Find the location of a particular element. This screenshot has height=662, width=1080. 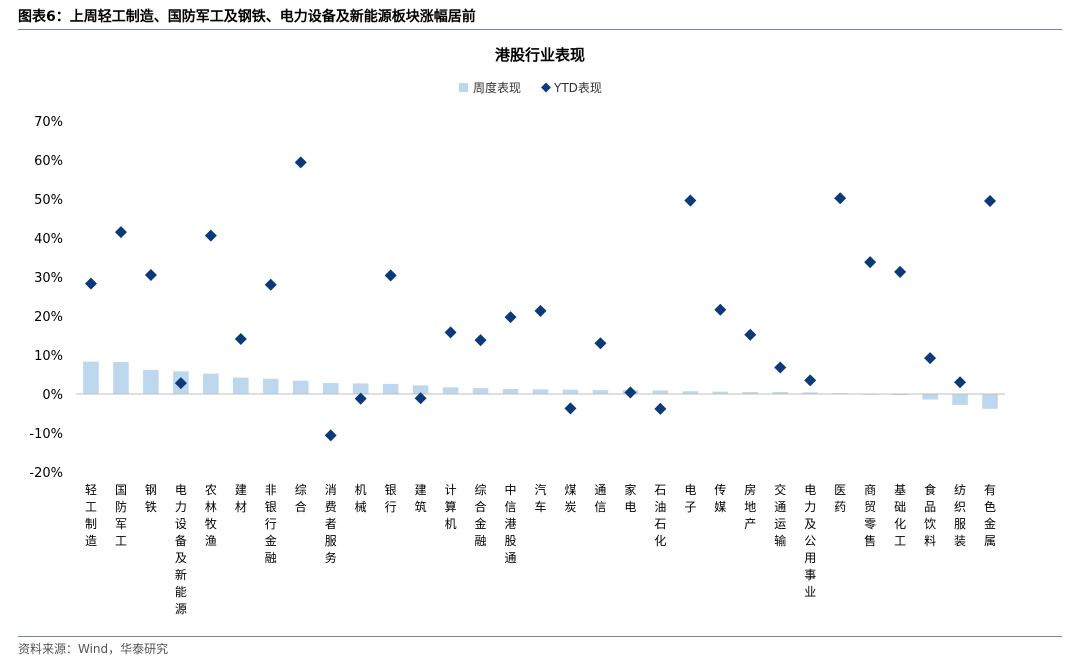

category-label: 纺织服装 is located at coordinates (960, 515).